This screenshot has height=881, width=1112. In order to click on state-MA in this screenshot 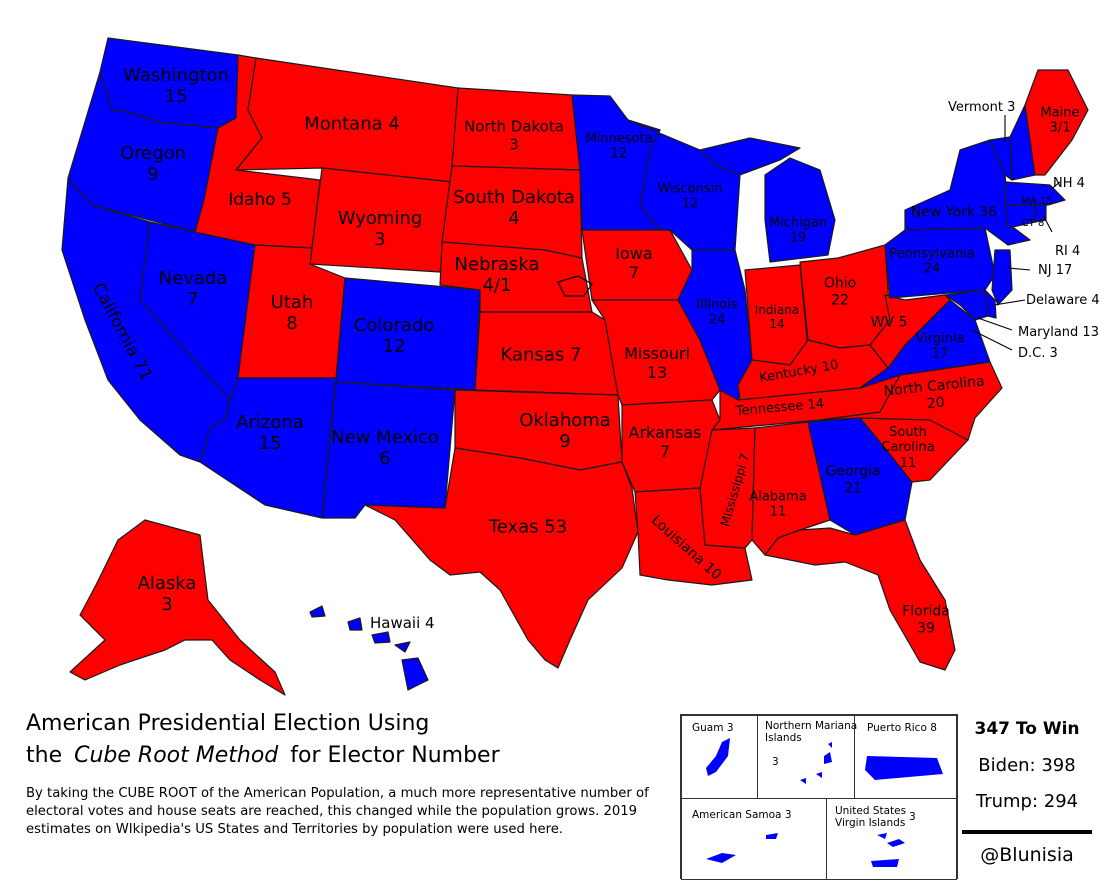, I will do `click(1035, 193)`.